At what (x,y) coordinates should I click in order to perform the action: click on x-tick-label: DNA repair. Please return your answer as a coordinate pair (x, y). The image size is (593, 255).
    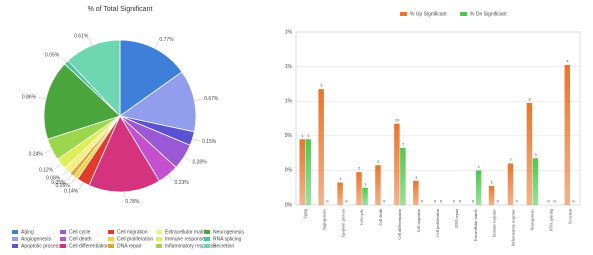
    Looking at the image, I should click on (456, 217).